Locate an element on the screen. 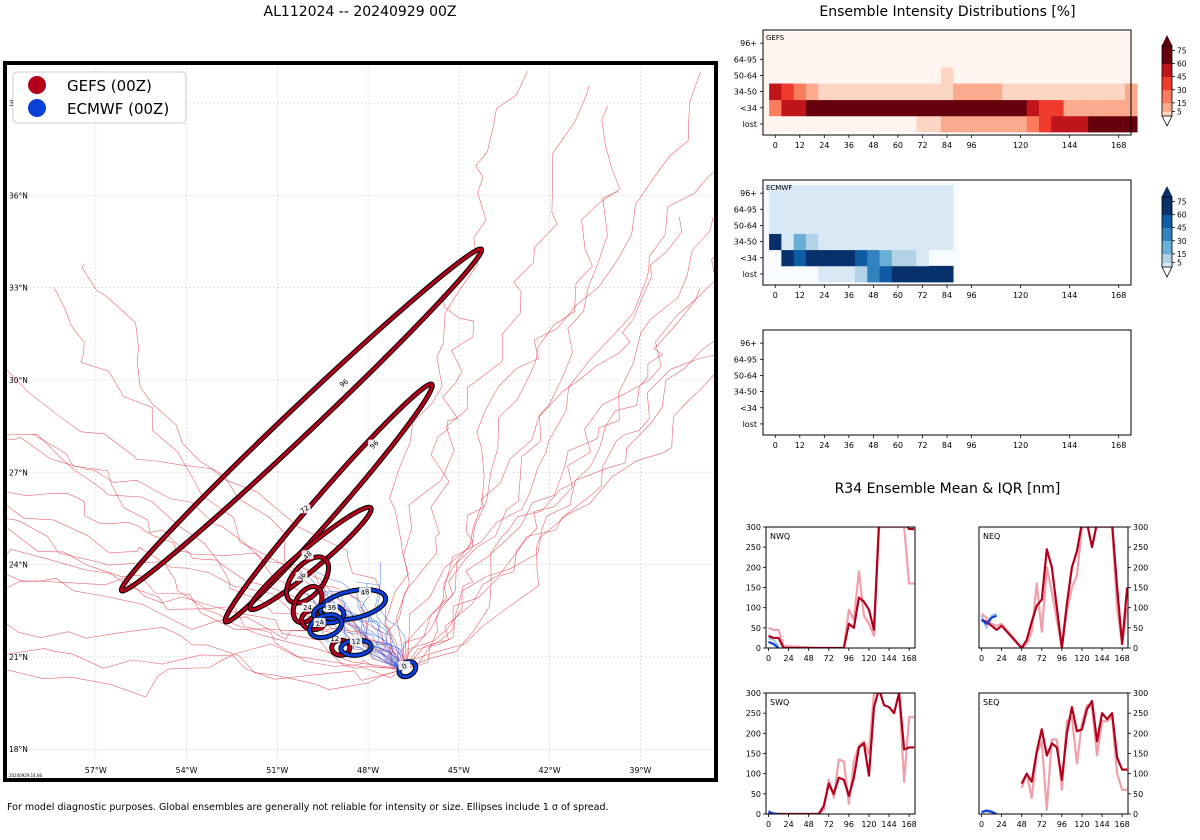  r34-xtick-label: 96 is located at coordinates (849, 658).